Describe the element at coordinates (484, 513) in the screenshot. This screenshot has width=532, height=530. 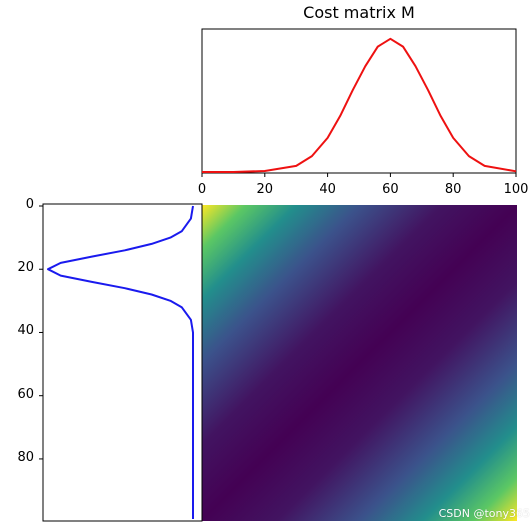
I see `watermark: CSDN @tony365` at that location.